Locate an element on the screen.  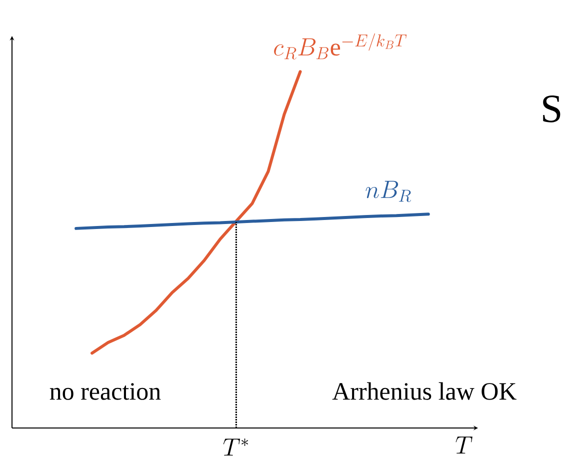
text: S is located at coordinates (551, 109).